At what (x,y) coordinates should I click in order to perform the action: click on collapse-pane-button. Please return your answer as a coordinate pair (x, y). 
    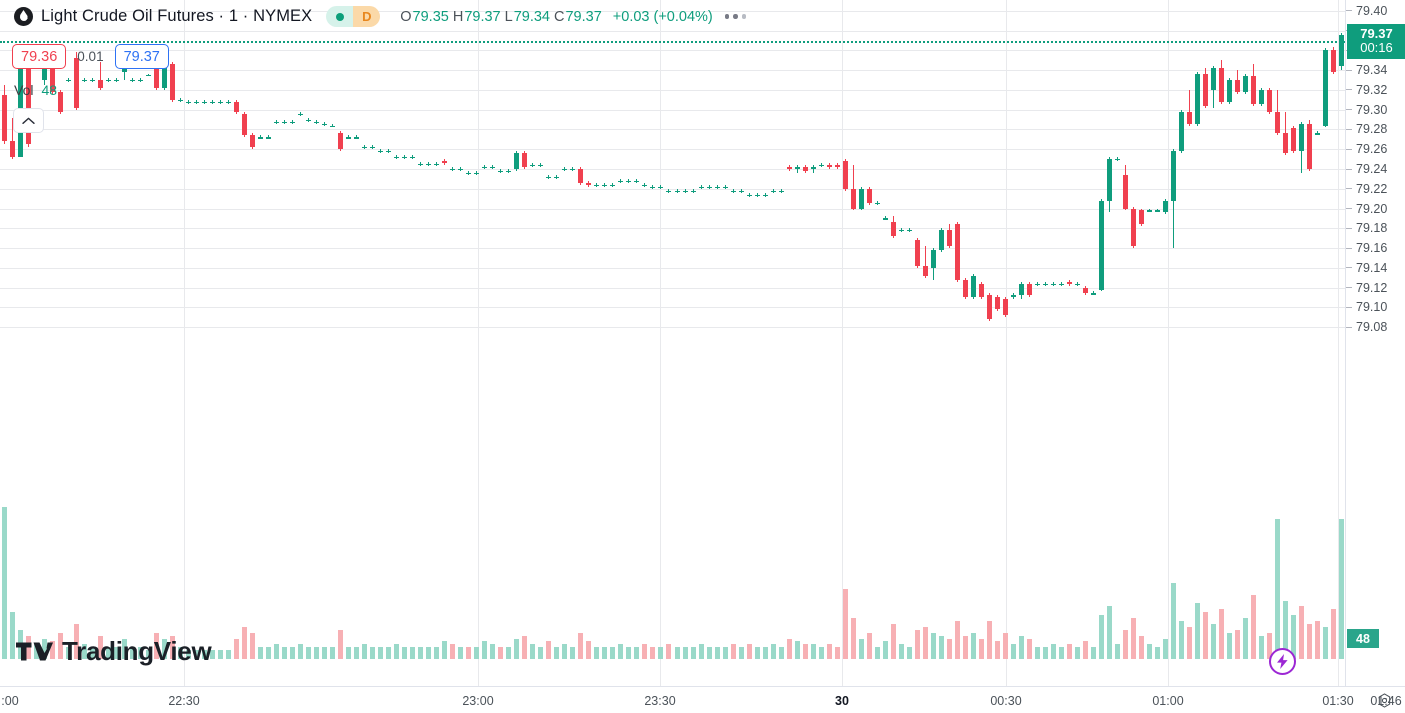
    Looking at the image, I should click on (28, 120).